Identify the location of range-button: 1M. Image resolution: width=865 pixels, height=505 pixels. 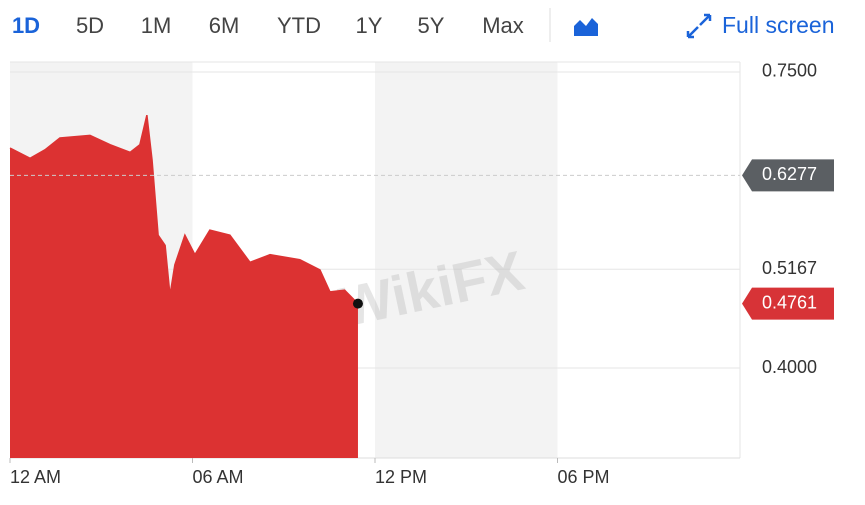
(156, 25).